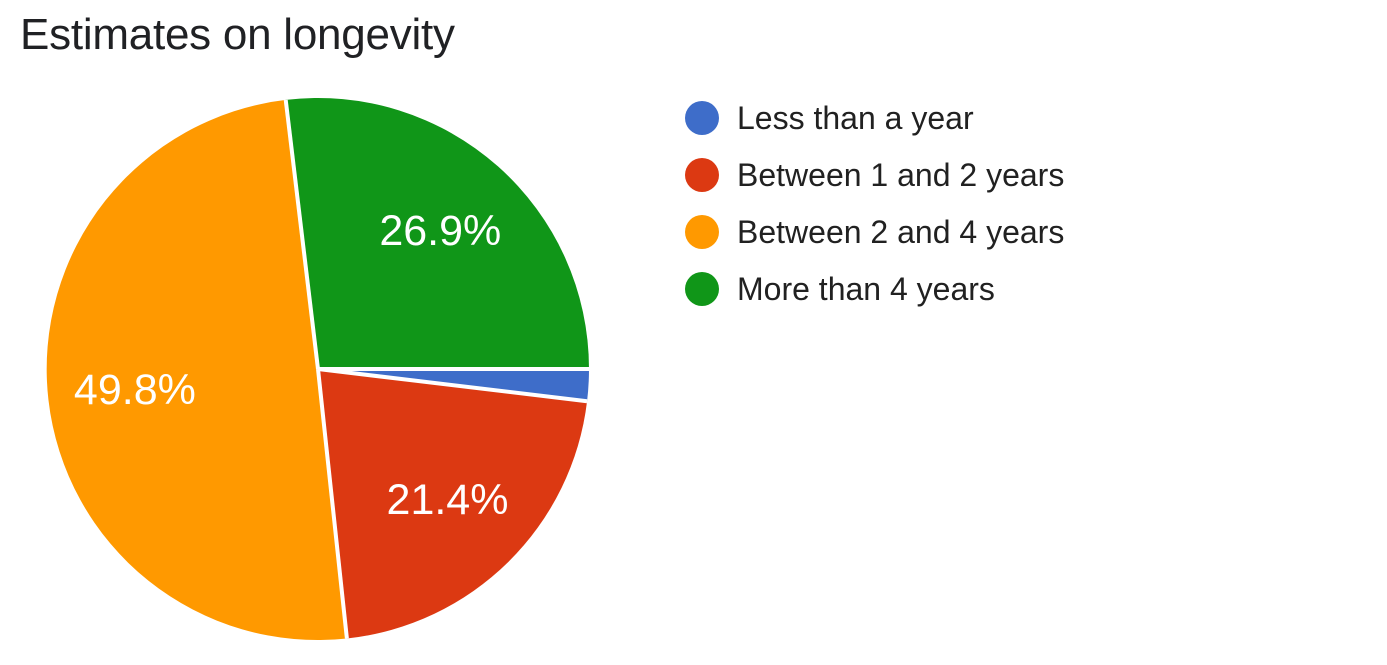 The image size is (1387, 665). What do you see at coordinates (901, 174) in the screenshot?
I see `legend-label: Between 1 and 2 years` at bounding box center [901, 174].